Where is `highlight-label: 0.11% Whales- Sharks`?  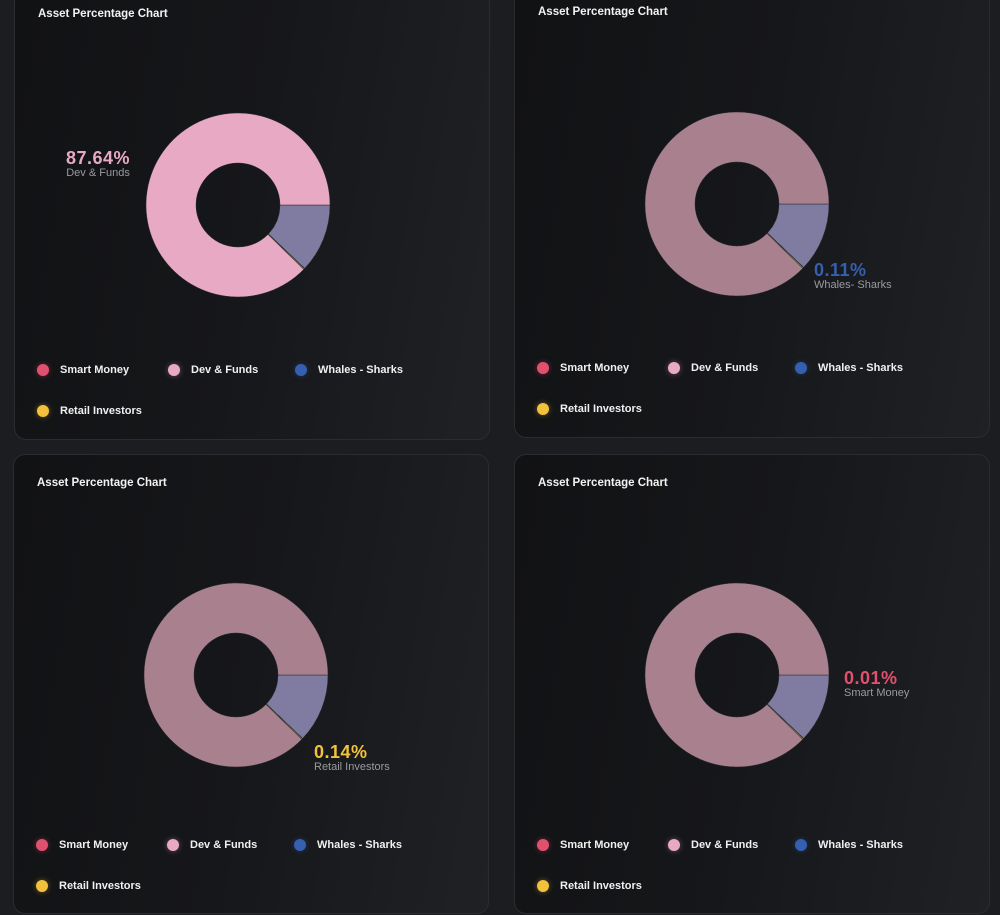
highlight-label: 0.11% Whales- Sharks is located at coordinates (853, 276).